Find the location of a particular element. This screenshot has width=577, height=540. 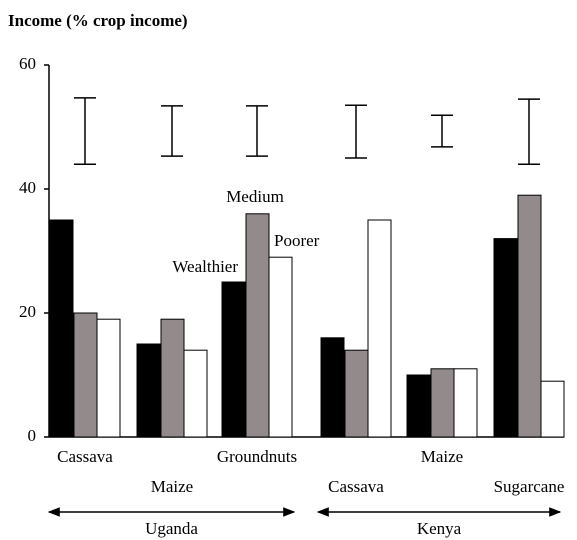

y-tick-label: 60 is located at coordinates (27, 63).